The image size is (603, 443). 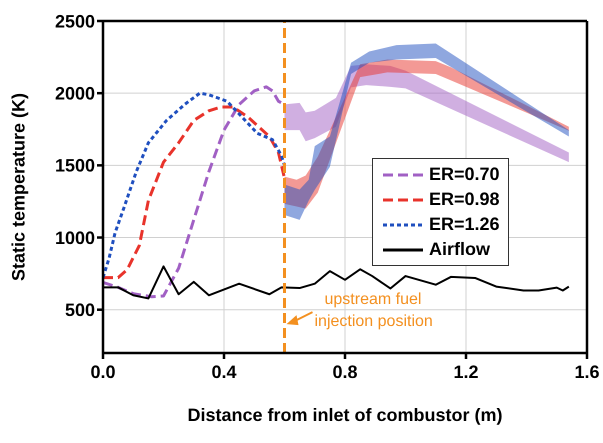 What do you see at coordinates (103, 372) in the screenshot?
I see `x-tick-label: 0.0` at bounding box center [103, 372].